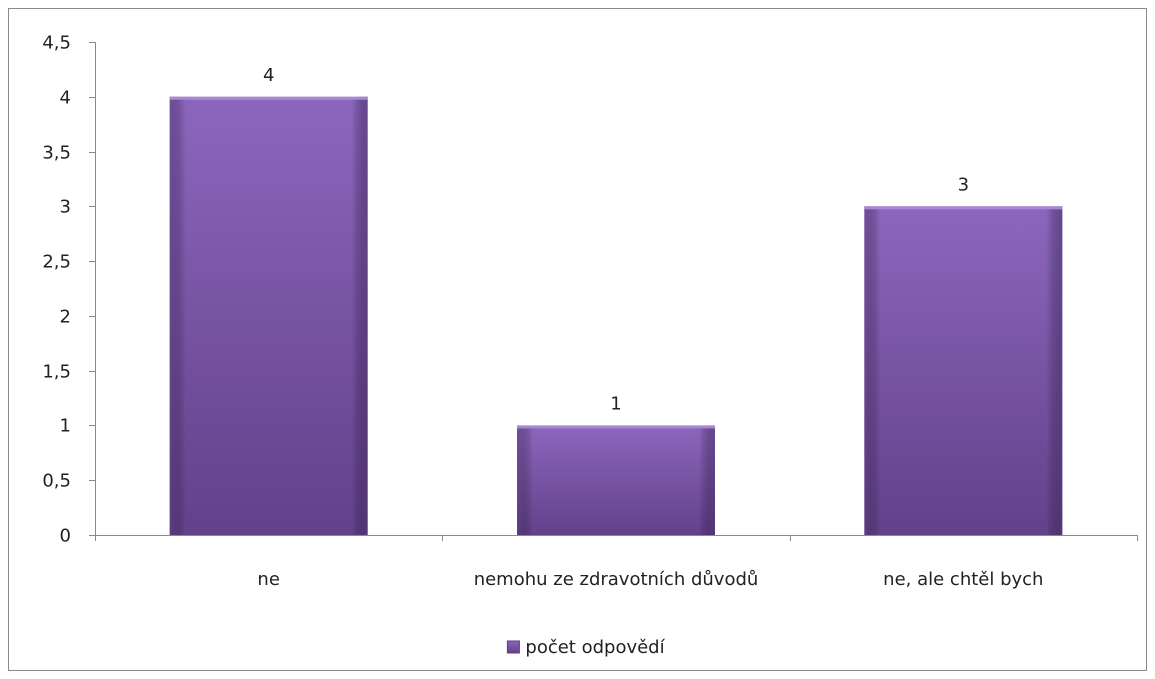  What do you see at coordinates (65, 98) in the screenshot?
I see `y-tick-label: 4` at bounding box center [65, 98].